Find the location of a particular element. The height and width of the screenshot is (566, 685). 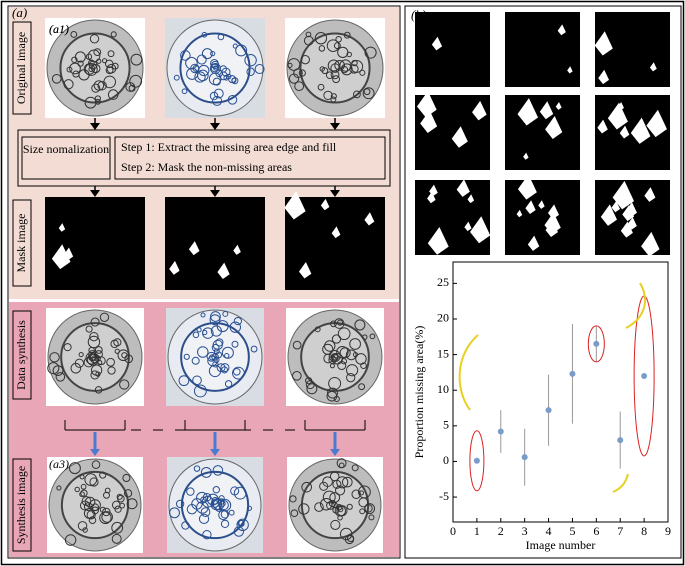

y-axis-label: Proportion missing area(%) is located at coordinates (419, 392).